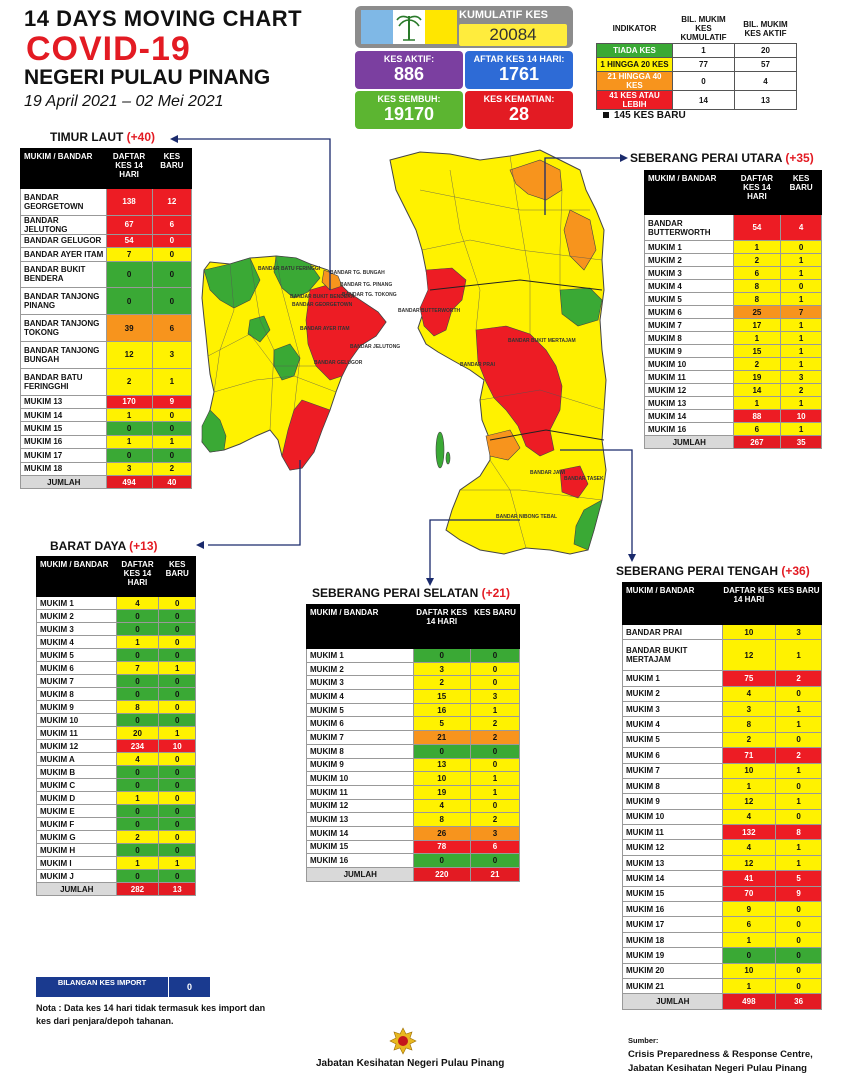  I want to click on table-row: MUKIM 1 75 2, so click(722, 678).